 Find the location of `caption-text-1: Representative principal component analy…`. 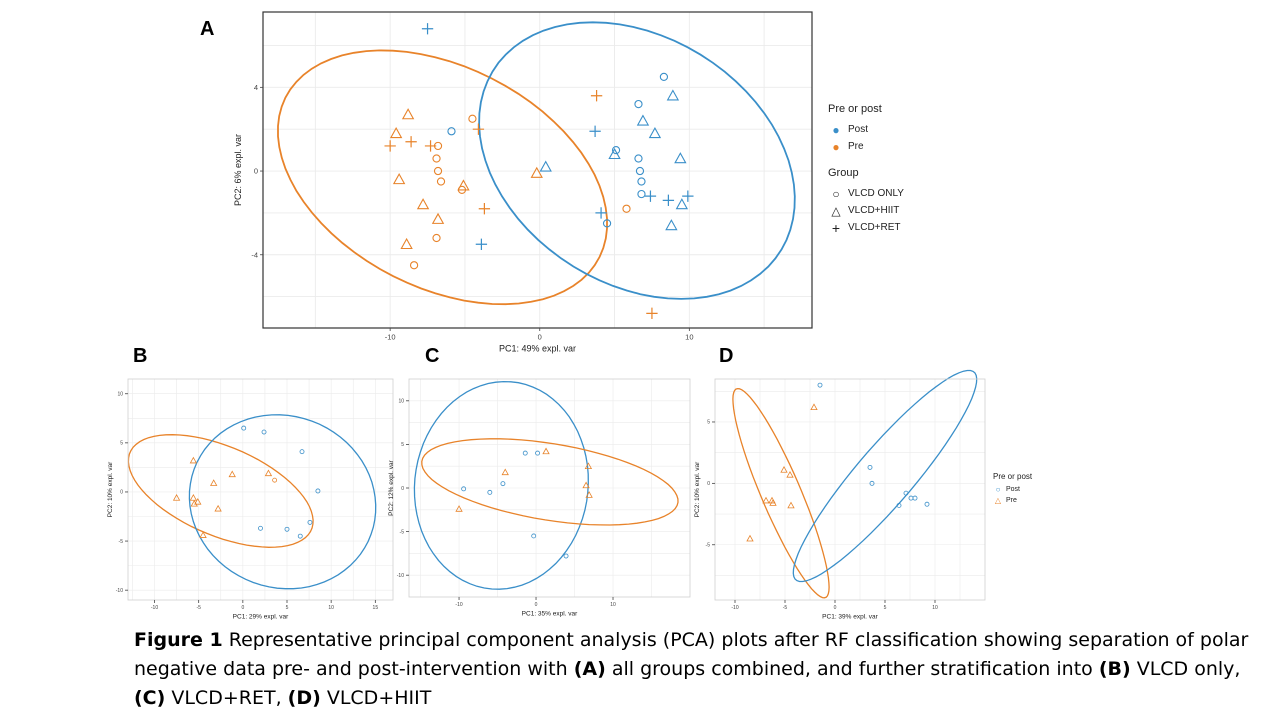

caption-text-1: Representative principal component analy… is located at coordinates (691, 654).